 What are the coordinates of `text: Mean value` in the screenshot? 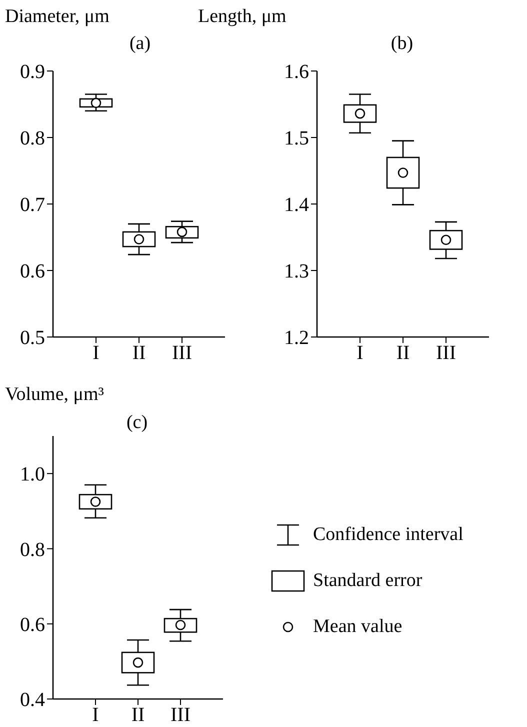 It's located at (357, 627).